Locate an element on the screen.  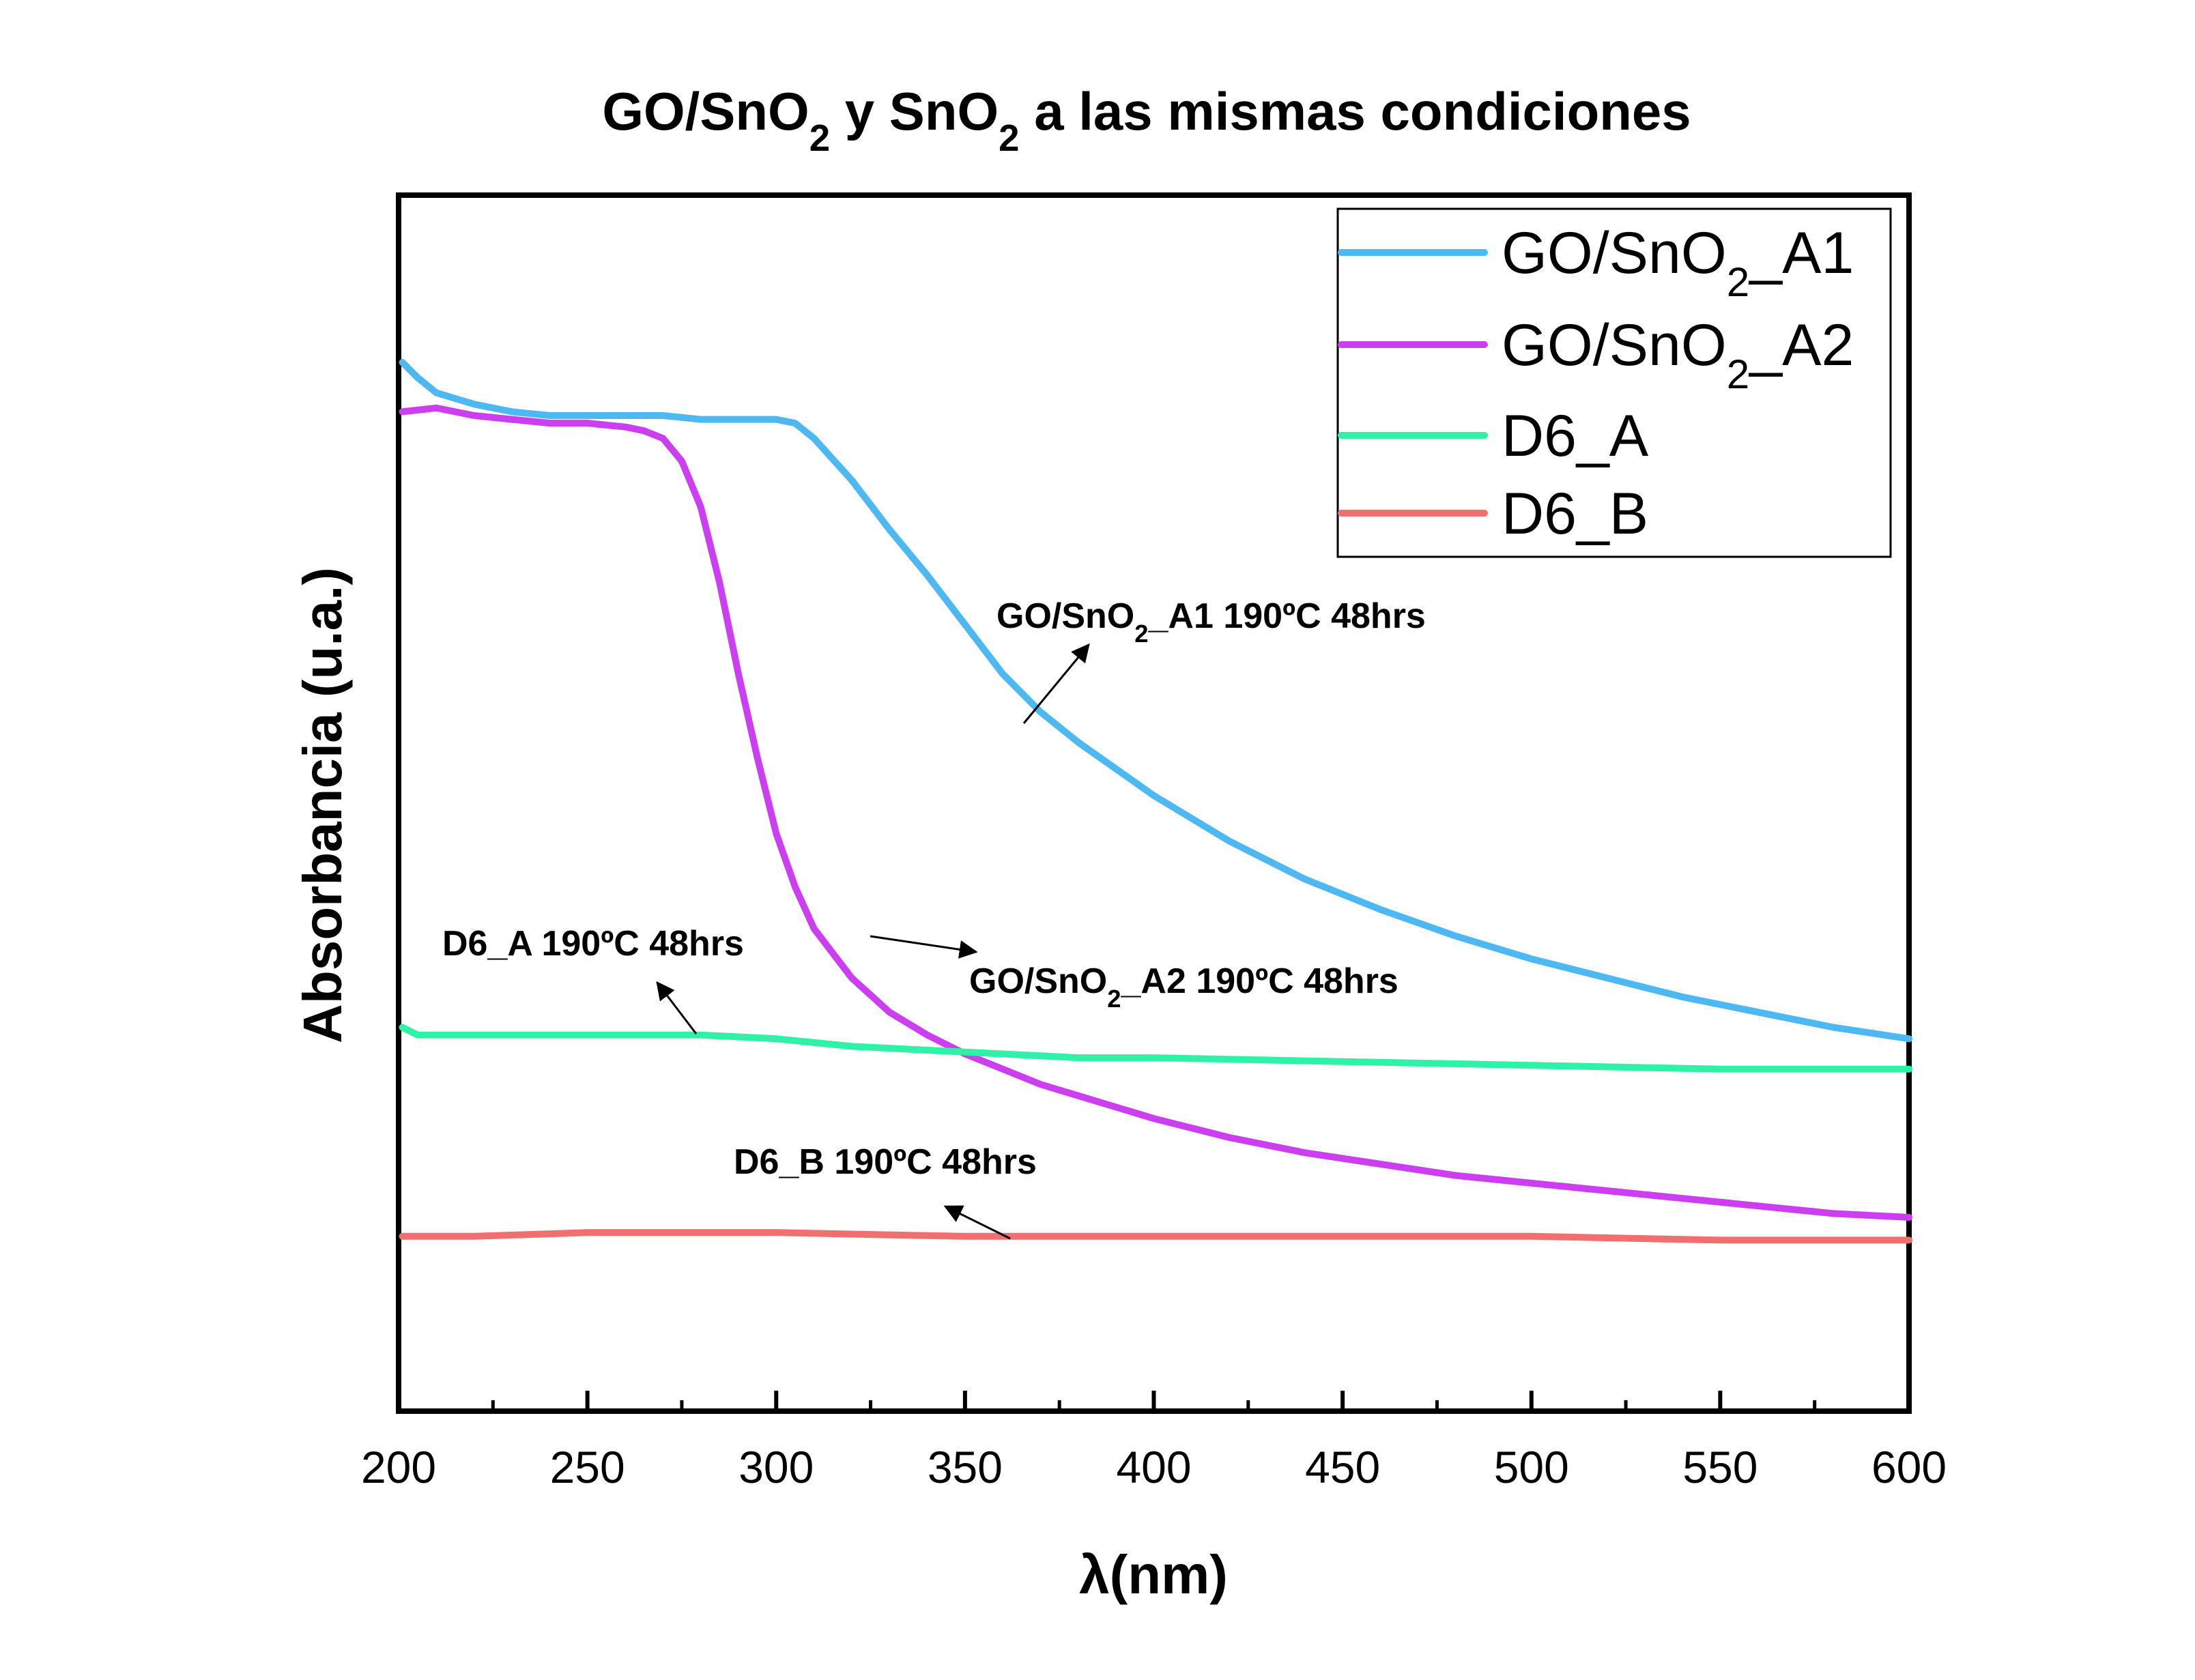
x-tick-label: 500 is located at coordinates (1531, 1467).